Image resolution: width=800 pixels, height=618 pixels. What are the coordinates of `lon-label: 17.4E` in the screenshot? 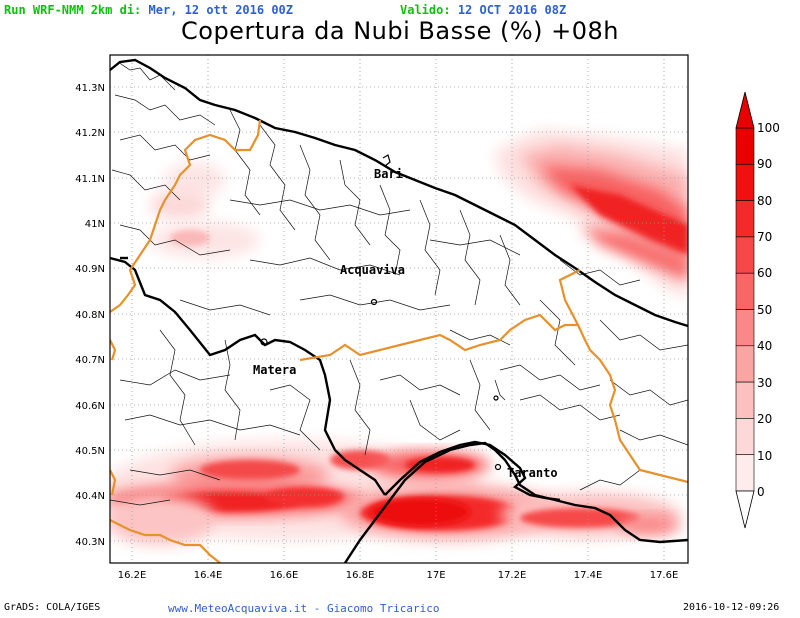 It's located at (588, 575).